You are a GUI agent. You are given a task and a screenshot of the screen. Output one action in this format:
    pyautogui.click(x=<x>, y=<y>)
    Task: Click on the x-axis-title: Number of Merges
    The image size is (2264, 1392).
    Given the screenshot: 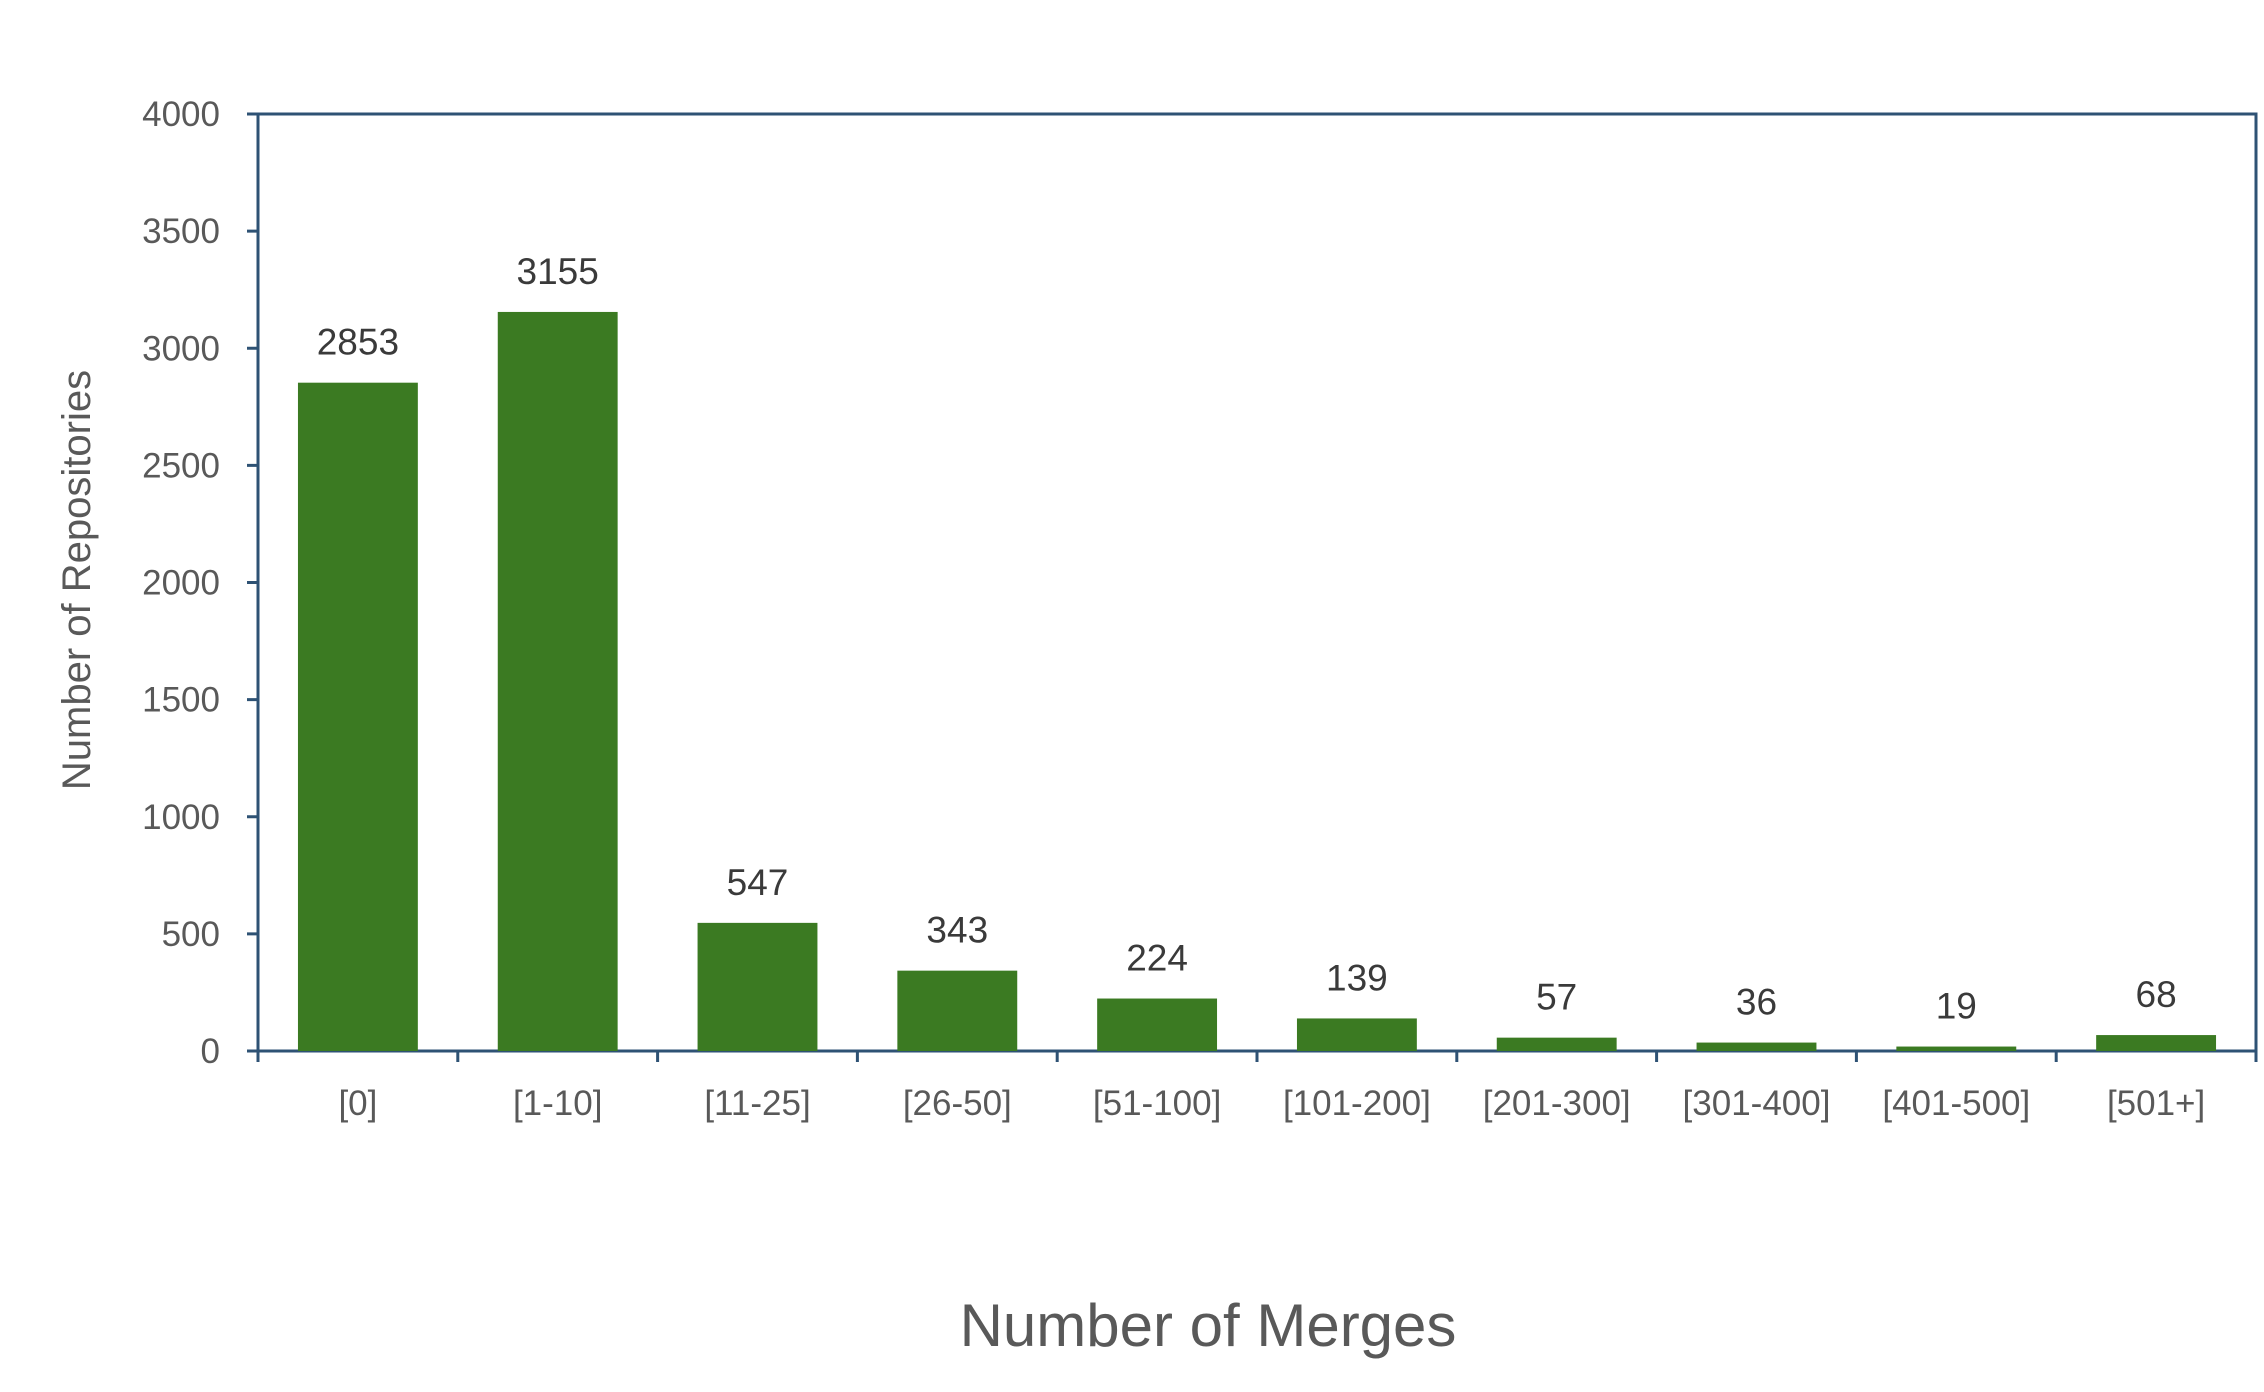 What is the action you would take?
    pyautogui.click(x=1208, y=1325)
    